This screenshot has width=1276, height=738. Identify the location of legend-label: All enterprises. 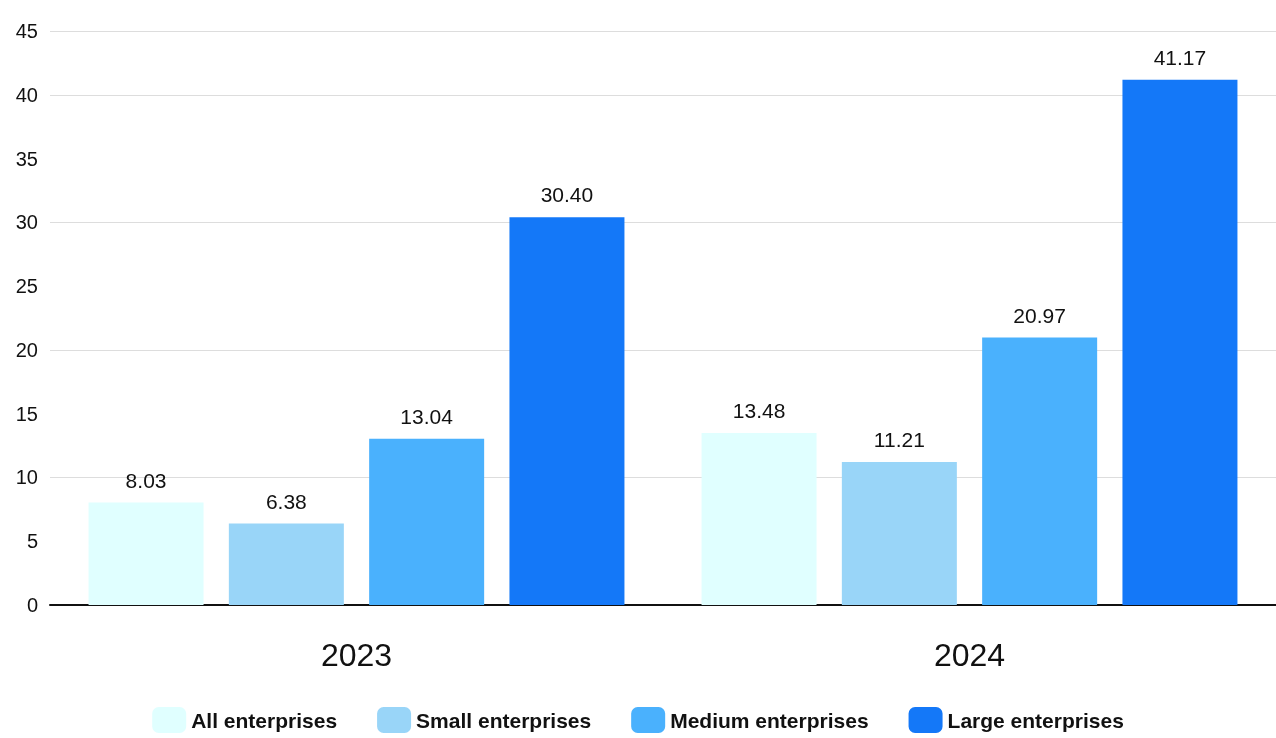
(264, 720).